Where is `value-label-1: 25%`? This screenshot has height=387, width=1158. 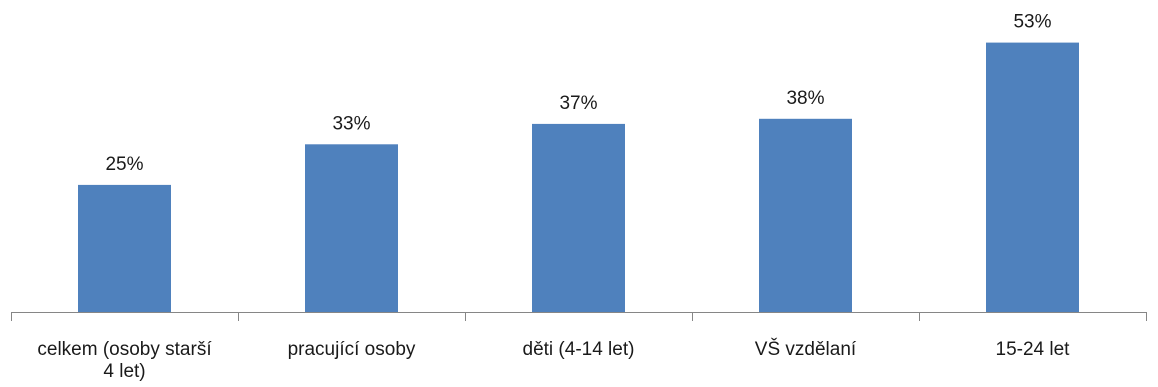 value-label-1: 25% is located at coordinates (124, 164).